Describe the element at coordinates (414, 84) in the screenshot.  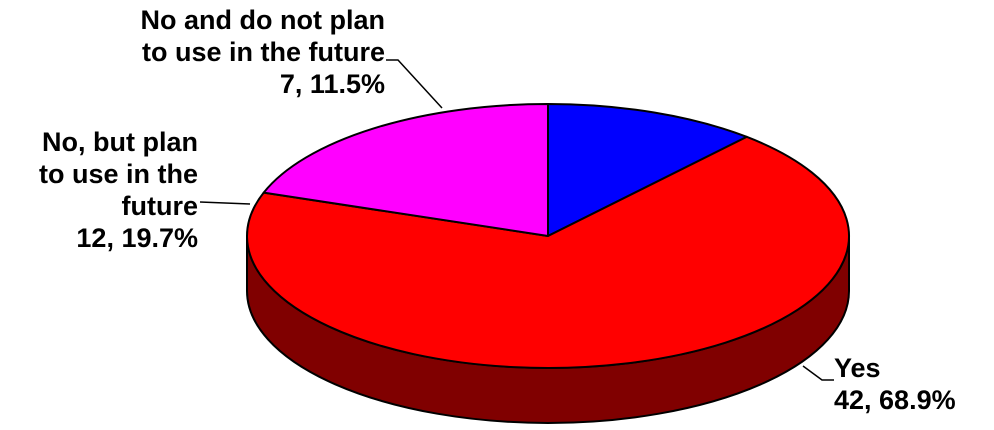
I see `leader-line-no-and-no-plan` at that location.